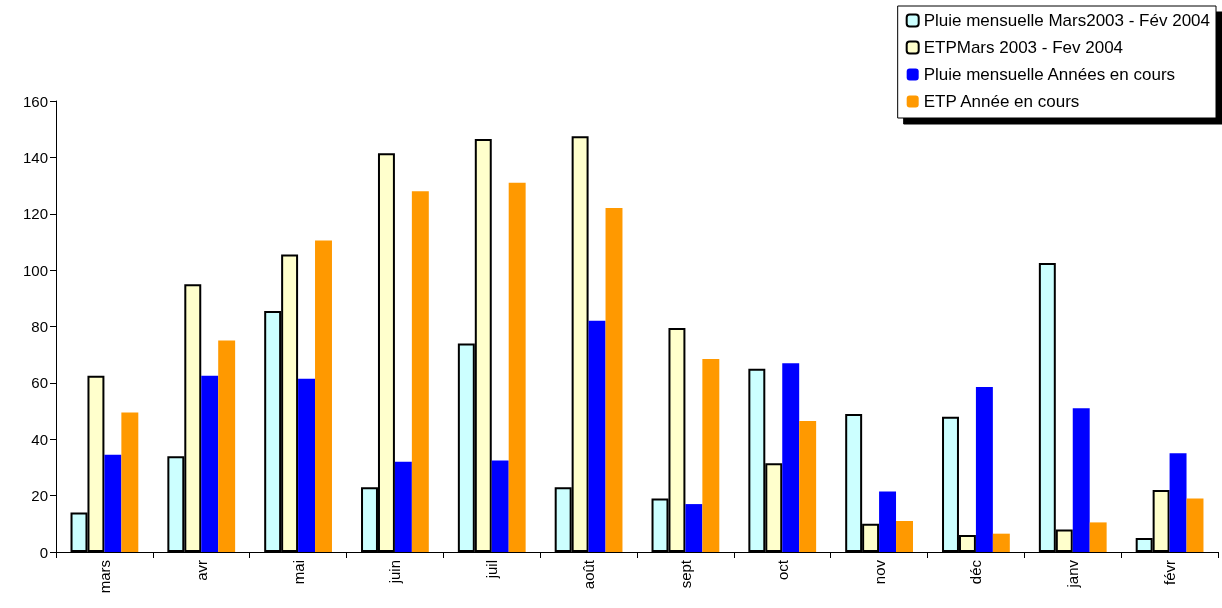  What do you see at coordinates (39, 383) in the screenshot?
I see `y-tick-label: 60` at bounding box center [39, 383].